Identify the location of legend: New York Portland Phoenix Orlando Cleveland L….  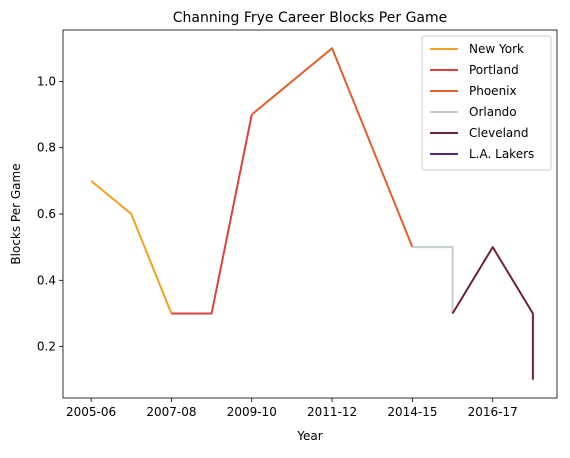
(486, 103).